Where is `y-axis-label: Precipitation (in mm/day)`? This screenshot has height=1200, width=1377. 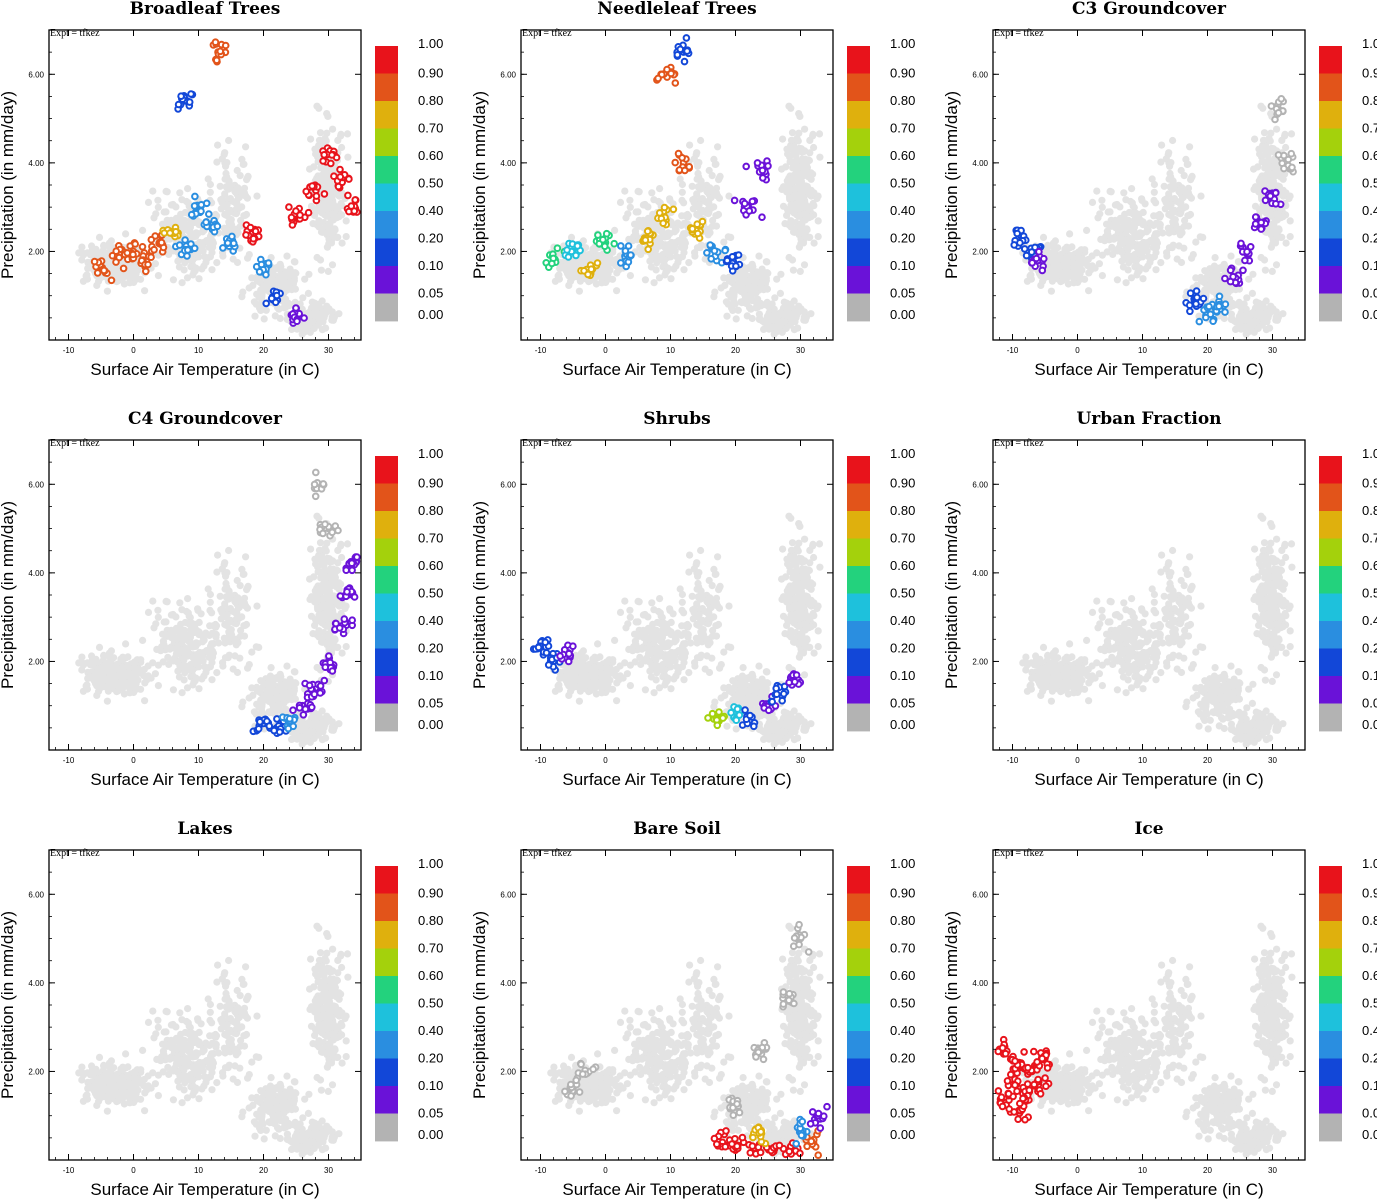 y-axis-label: Precipitation (in mm/day) is located at coordinates (951, 185).